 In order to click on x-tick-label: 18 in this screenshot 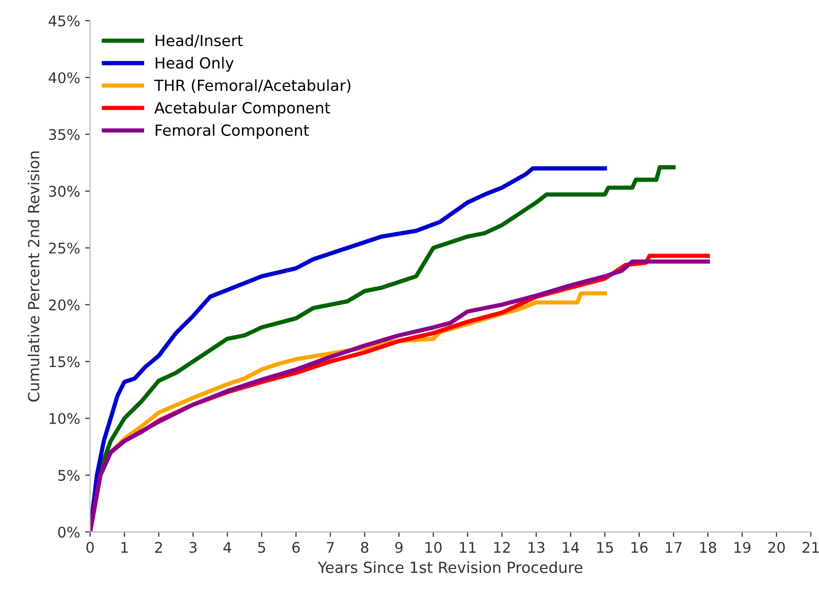, I will do `click(708, 547)`.